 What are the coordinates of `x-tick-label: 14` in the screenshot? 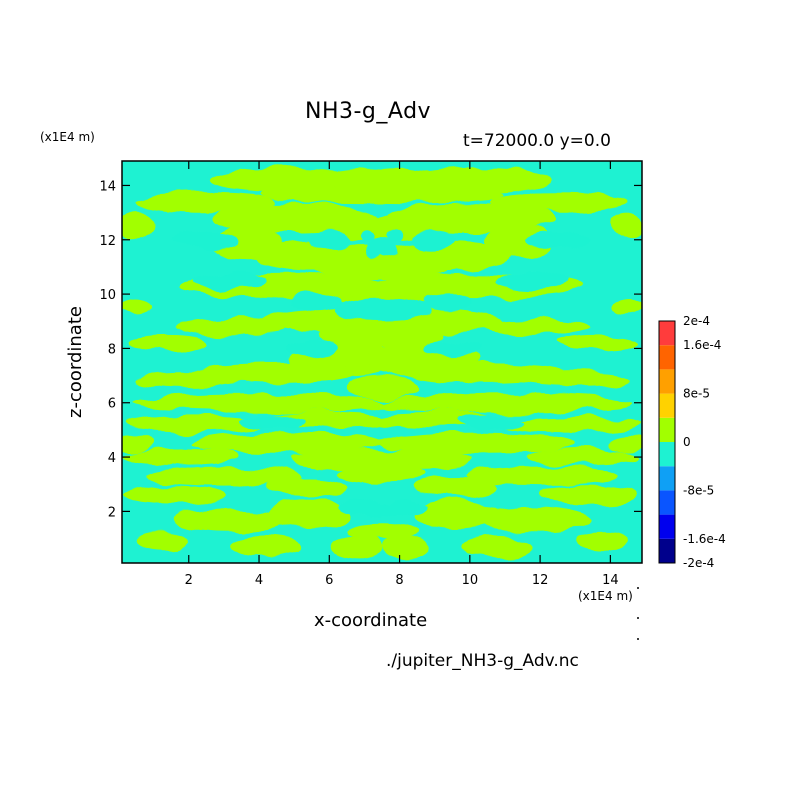 It's located at (610, 580).